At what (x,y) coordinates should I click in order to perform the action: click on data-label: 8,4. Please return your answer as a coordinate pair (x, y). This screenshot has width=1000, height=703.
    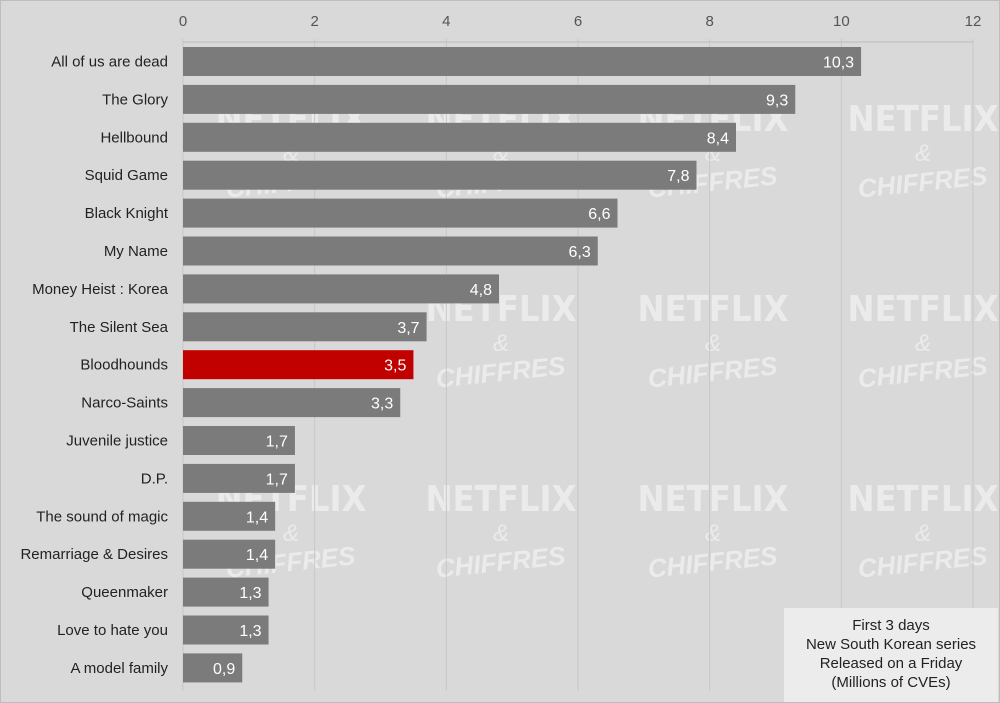
    Looking at the image, I should click on (718, 138).